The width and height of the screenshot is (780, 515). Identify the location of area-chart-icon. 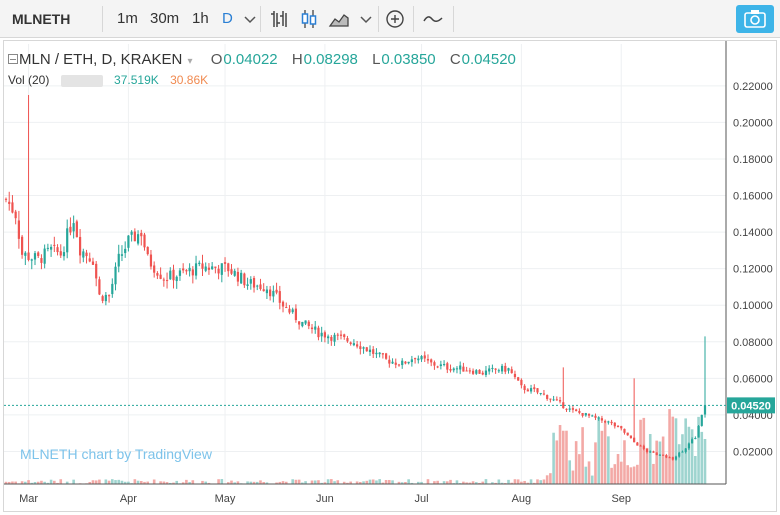
(339, 19).